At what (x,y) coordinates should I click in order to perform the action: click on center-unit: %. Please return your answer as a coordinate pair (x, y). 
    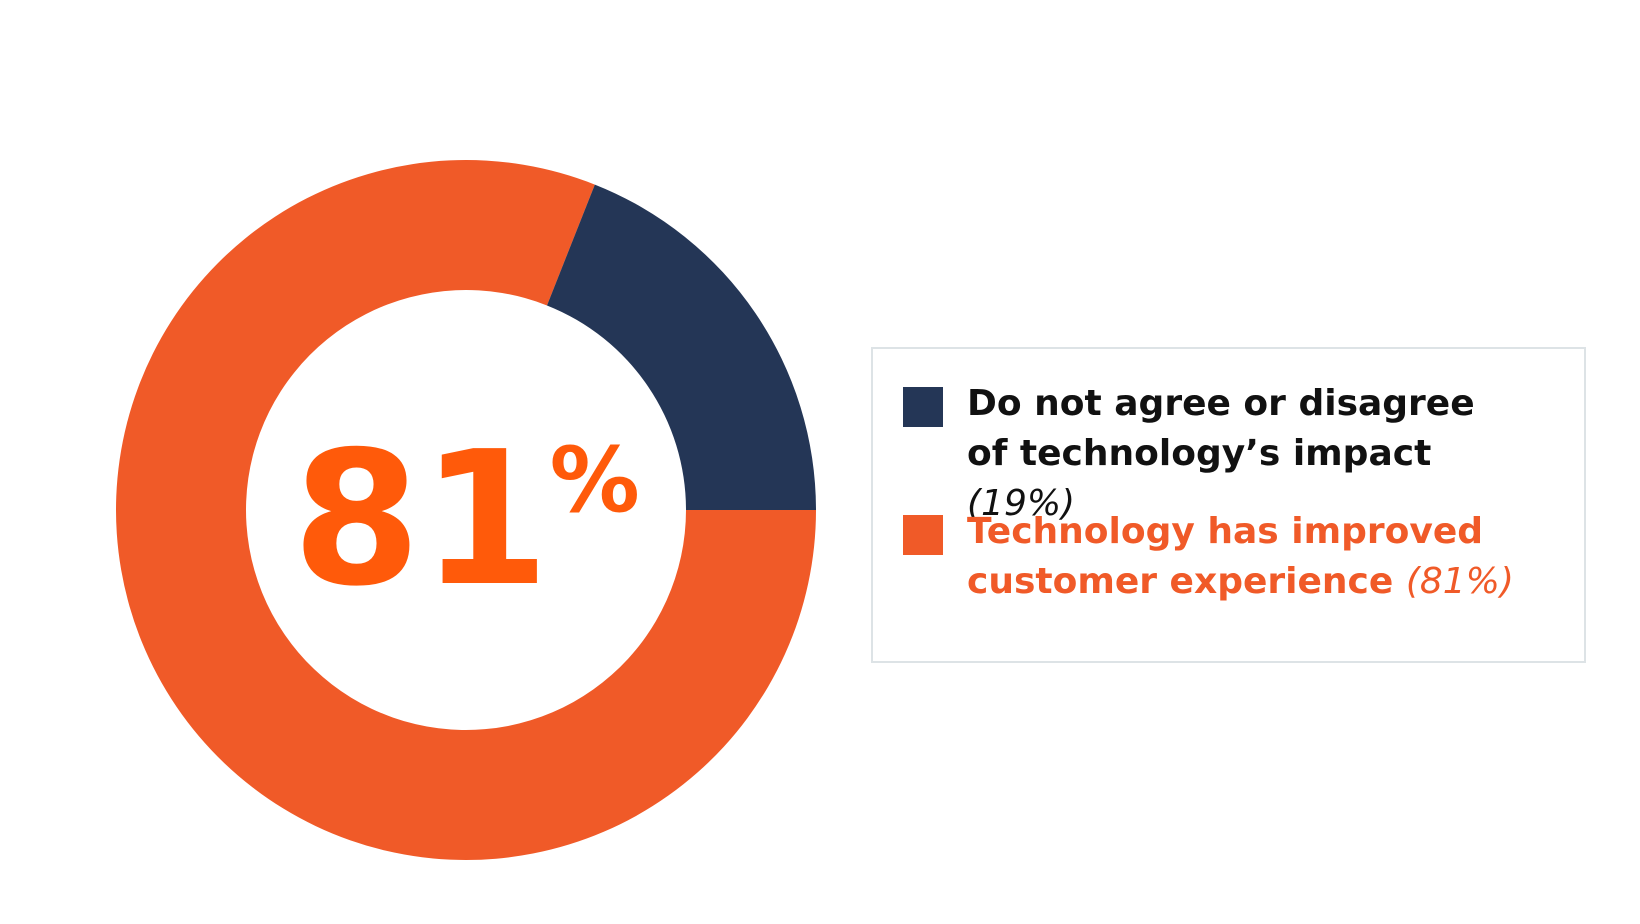
    Looking at the image, I should click on (595, 480).